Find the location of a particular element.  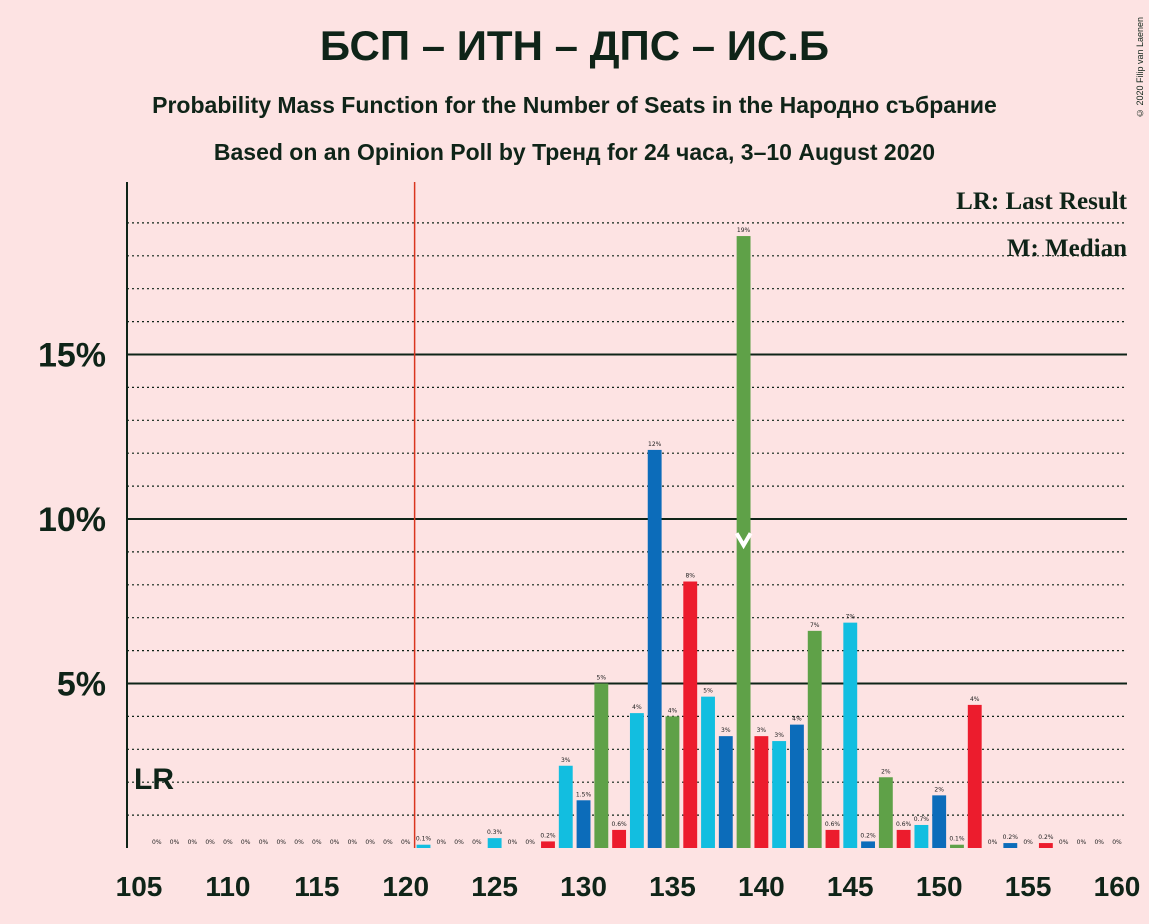

data-label-130: 1.5% is located at coordinates (584, 794).